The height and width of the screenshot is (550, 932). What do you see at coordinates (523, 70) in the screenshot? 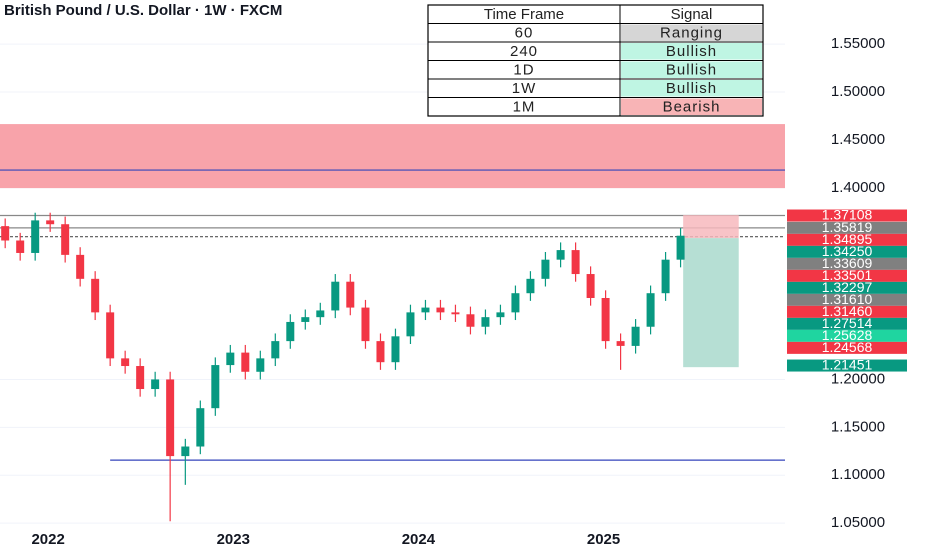
I see `table-cell: 1D` at bounding box center [523, 70].